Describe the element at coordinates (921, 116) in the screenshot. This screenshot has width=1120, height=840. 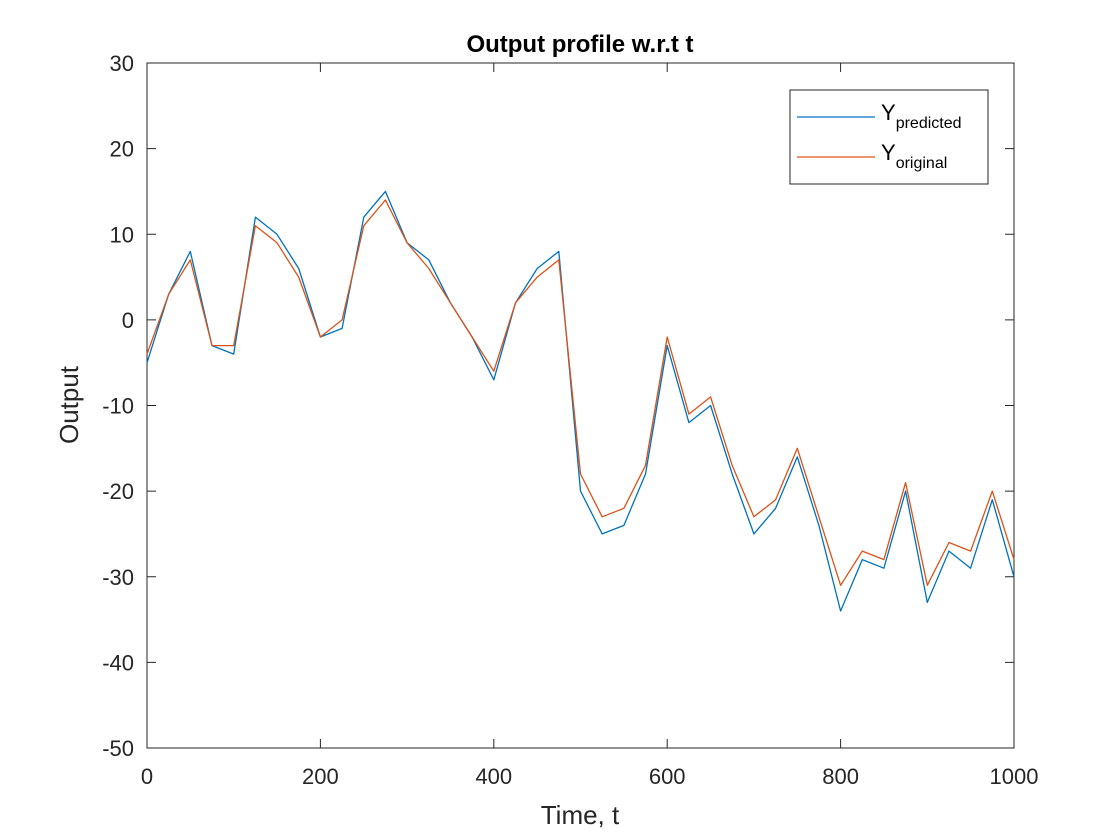
I see `legend-label-predicted: Ypredicted` at that location.